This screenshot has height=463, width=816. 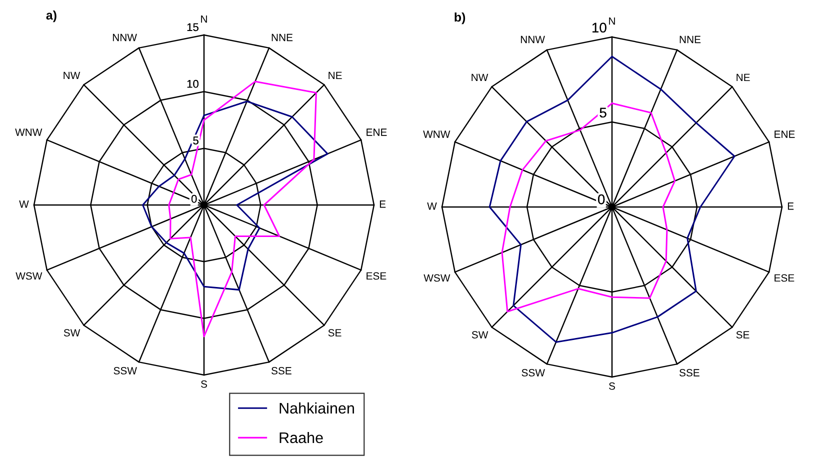 What do you see at coordinates (301, 438) in the screenshot?
I see `legend-label: Raahe` at bounding box center [301, 438].